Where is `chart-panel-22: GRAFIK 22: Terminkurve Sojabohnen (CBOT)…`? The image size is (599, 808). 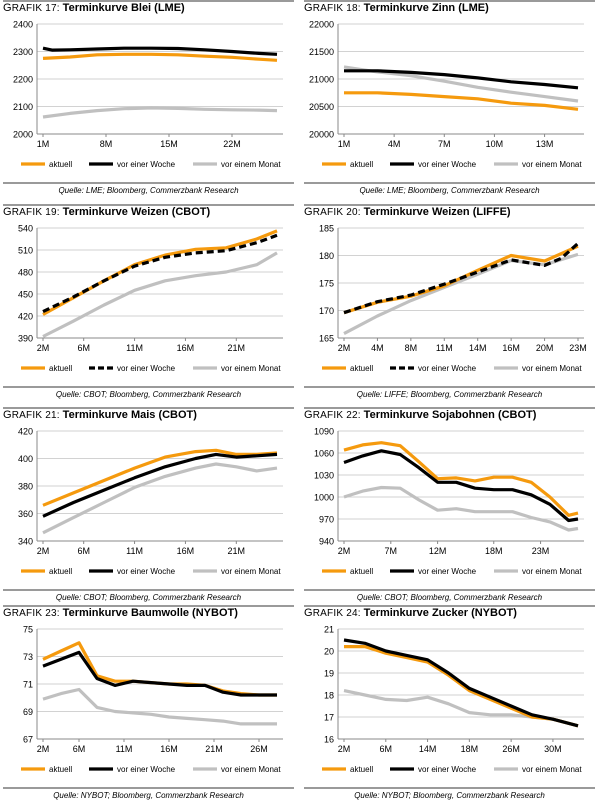 chart-panel-22: GRAFIK 22: Terminkurve Sojabohnen (CBOT)… is located at coordinates (450, 508).